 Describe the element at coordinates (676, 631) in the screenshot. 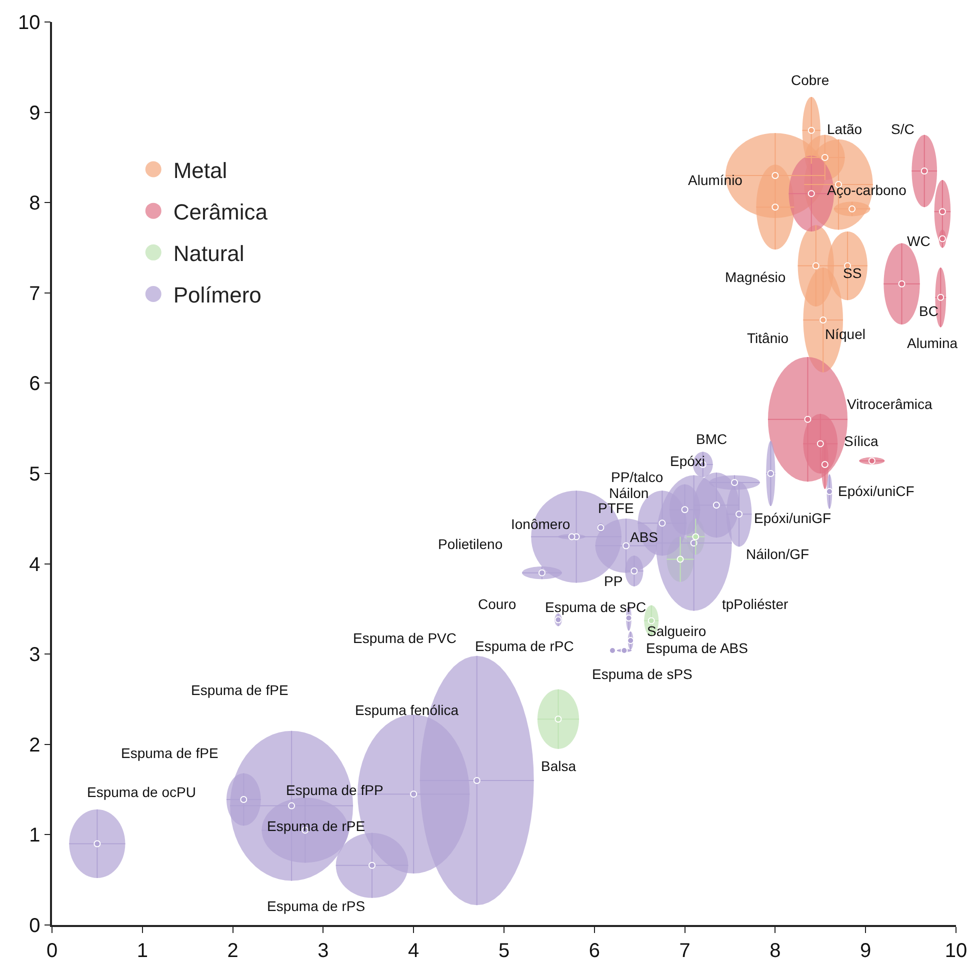

I see `annotation: Salgueiro` at that location.